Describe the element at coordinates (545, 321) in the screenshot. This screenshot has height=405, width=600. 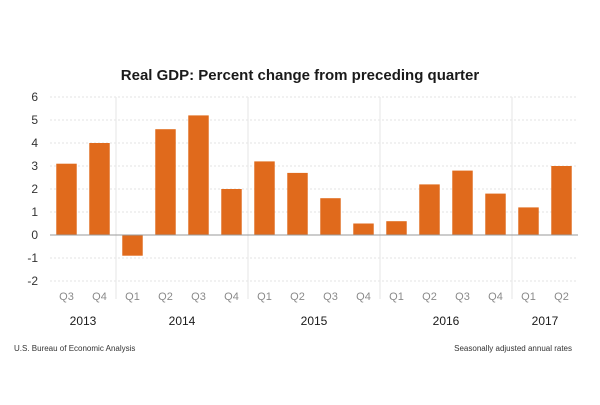
I see `year-label: 2017` at that location.